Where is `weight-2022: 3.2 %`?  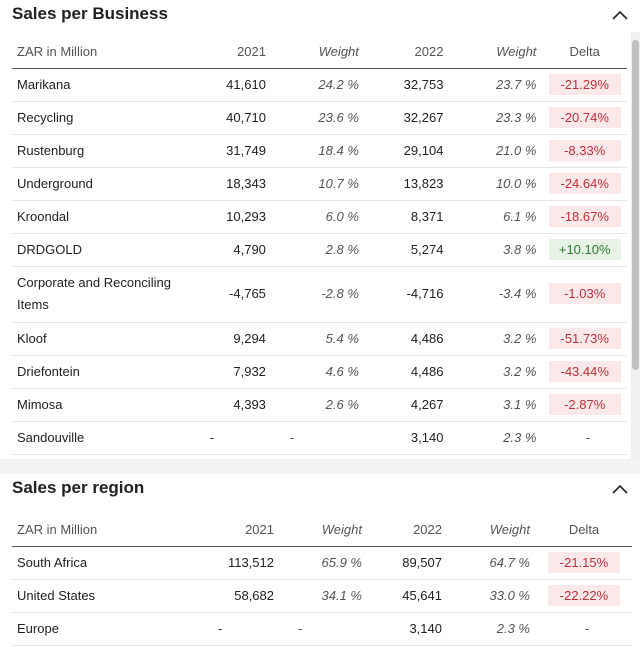 weight-2022: 3.2 % is located at coordinates (496, 339).